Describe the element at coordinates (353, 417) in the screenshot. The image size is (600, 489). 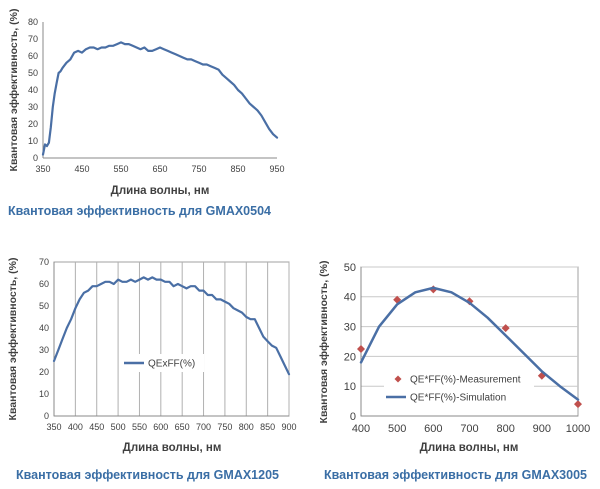
I see `chart3-y-tick-label: 0` at that location.